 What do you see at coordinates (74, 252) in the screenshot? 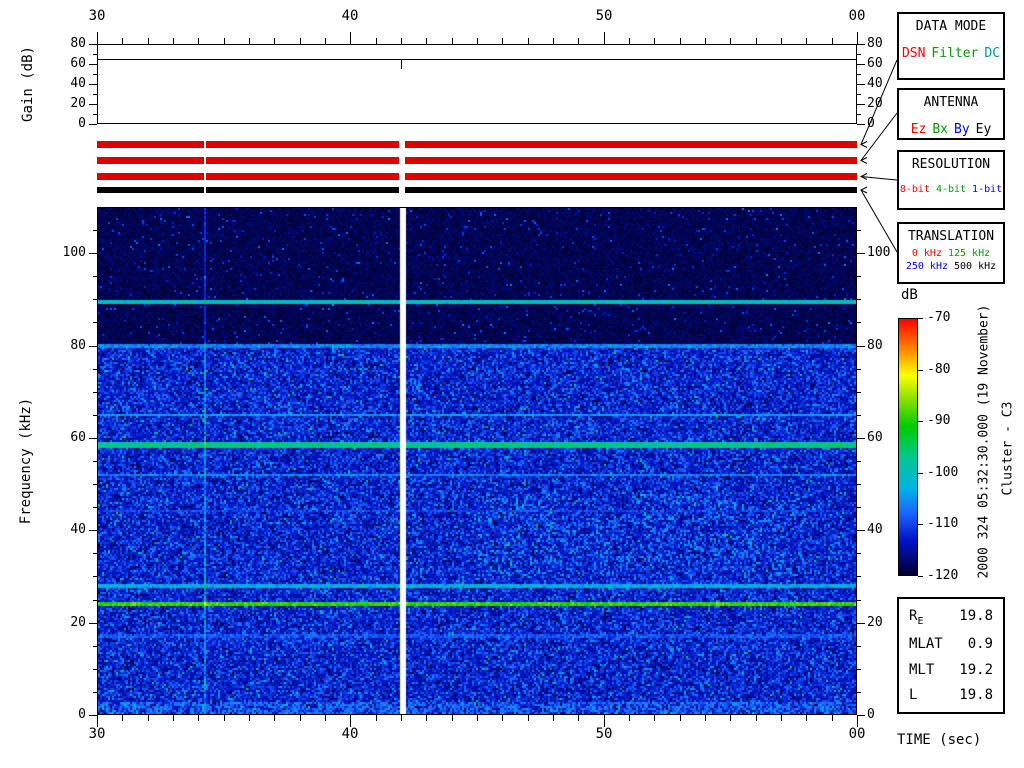
I see `freq-tick-label-left: 100` at bounding box center [74, 252].